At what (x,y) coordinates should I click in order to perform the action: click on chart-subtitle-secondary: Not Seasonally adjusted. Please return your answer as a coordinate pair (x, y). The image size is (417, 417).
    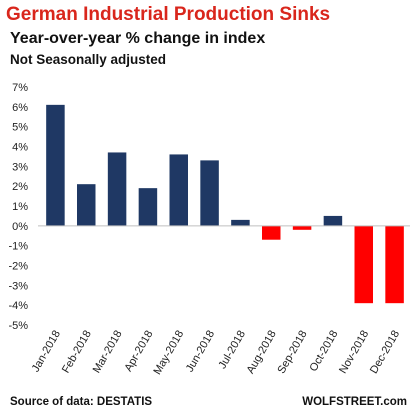
    Looking at the image, I should click on (88, 59).